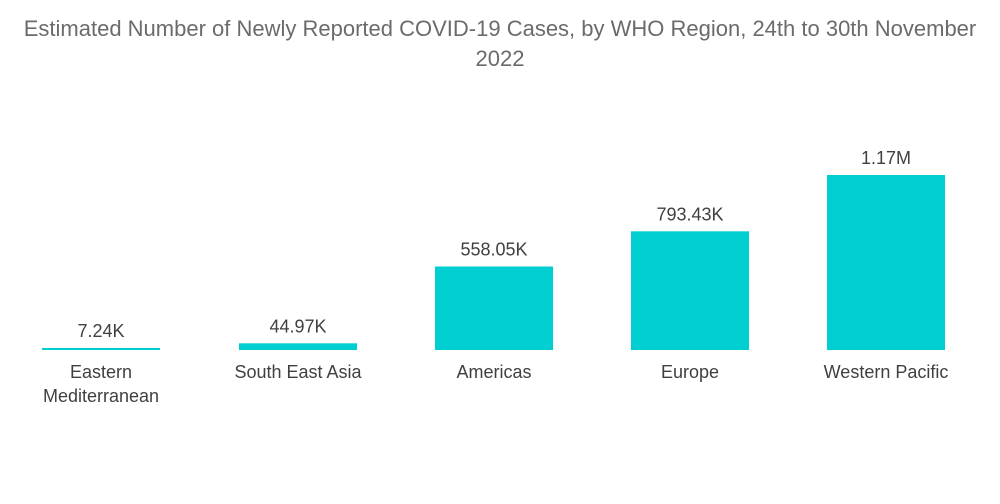 Image resolution: width=1000 pixels, height=504 pixels. Describe the element at coordinates (689, 214) in the screenshot. I see `data-label-3: 793.43K` at that location.